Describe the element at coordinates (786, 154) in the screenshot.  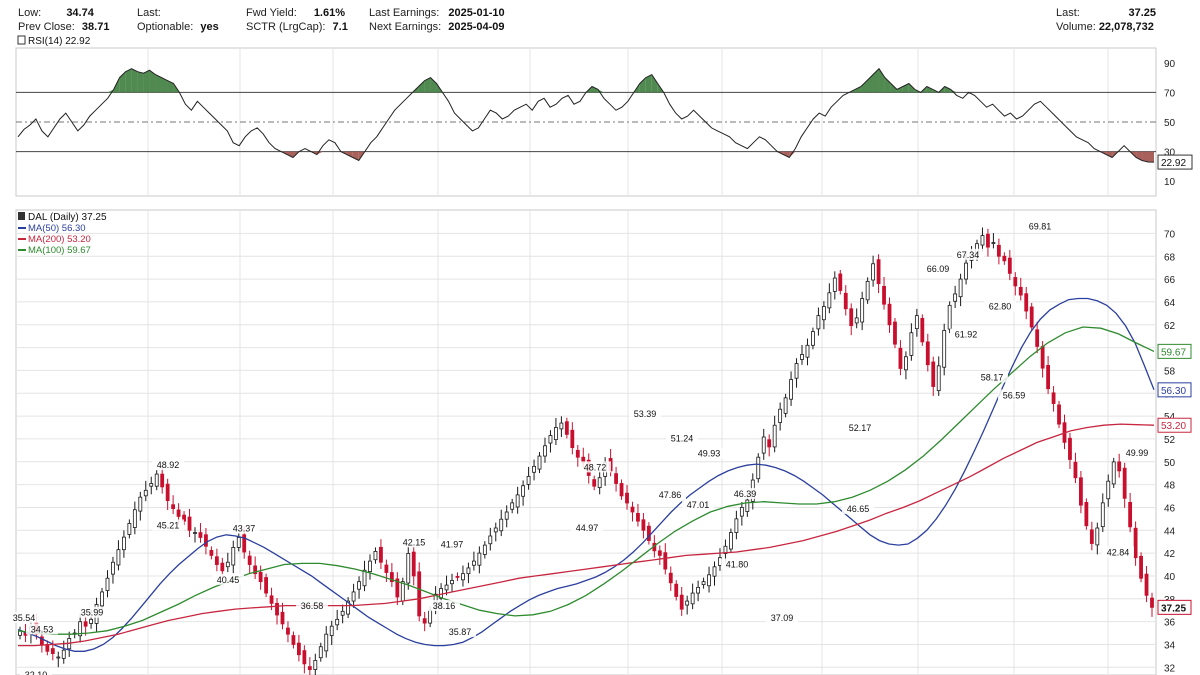
I see `rsi-oversold-fill` at that location.